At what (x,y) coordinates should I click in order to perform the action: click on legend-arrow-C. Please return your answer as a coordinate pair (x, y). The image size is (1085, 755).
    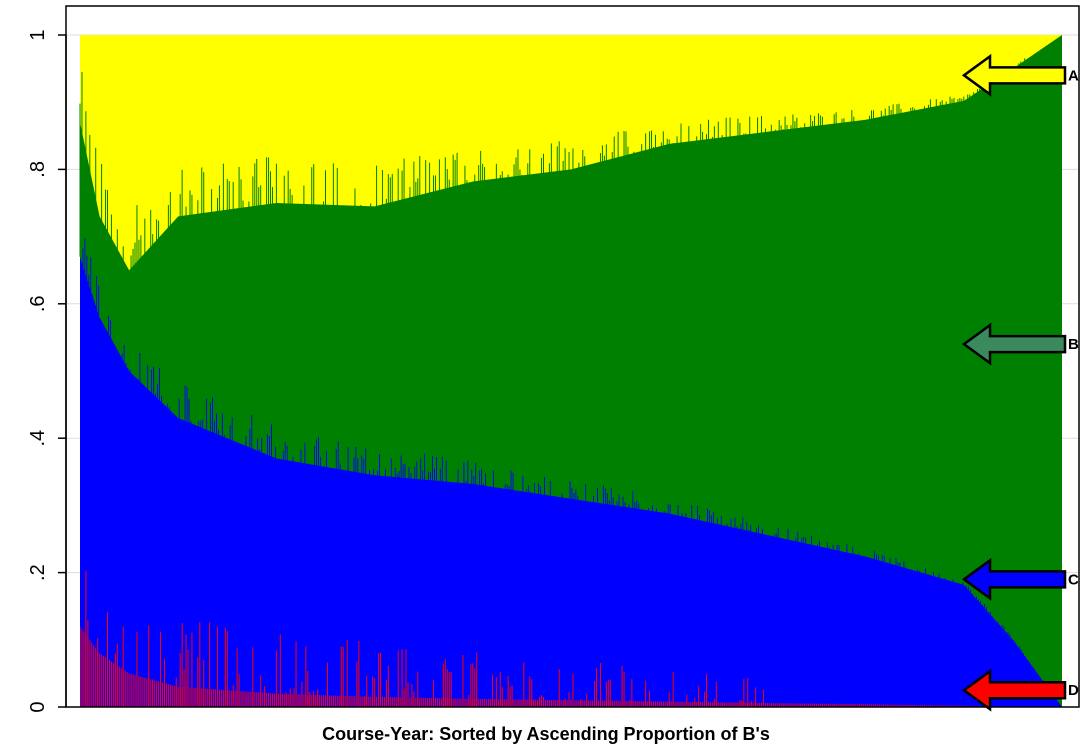
    Looking at the image, I should click on (1014, 579).